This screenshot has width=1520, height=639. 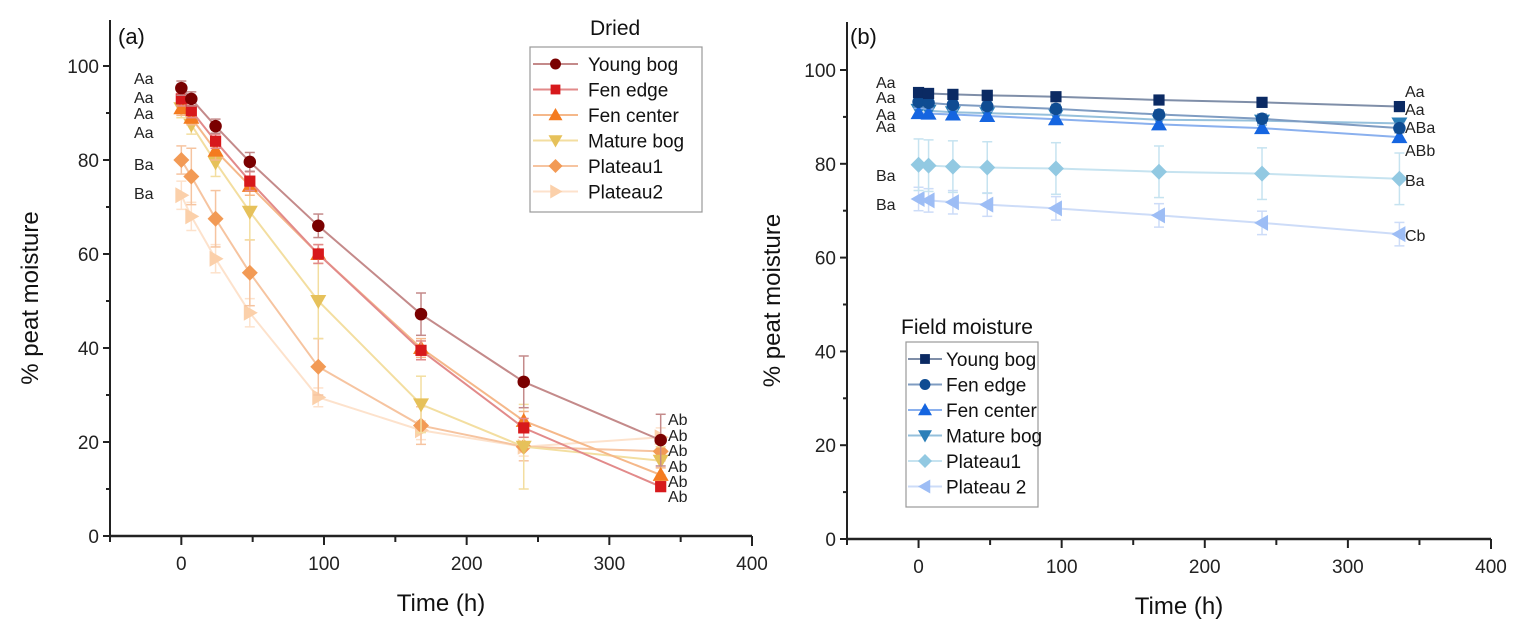 What do you see at coordinates (1420, 128) in the screenshot?
I see `significance-label-right: ABa` at bounding box center [1420, 128].